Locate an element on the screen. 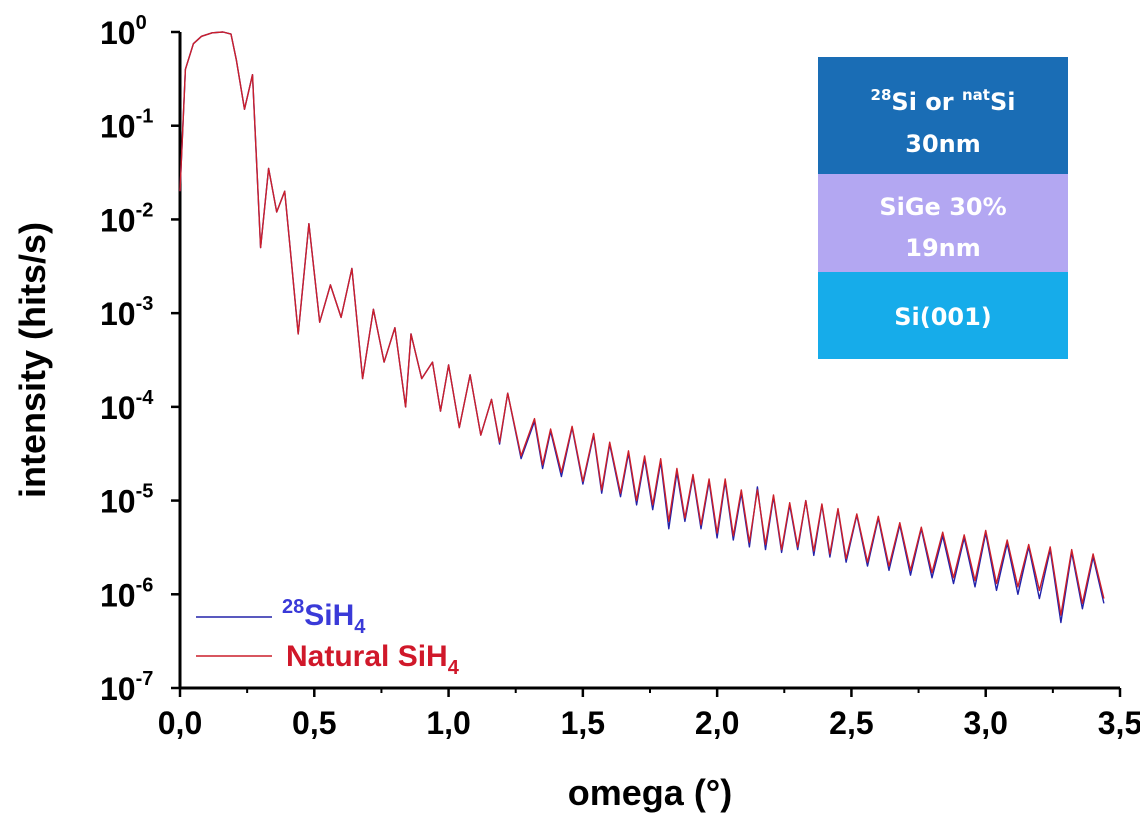  x-tick-label: 0,0 is located at coordinates (180, 723).